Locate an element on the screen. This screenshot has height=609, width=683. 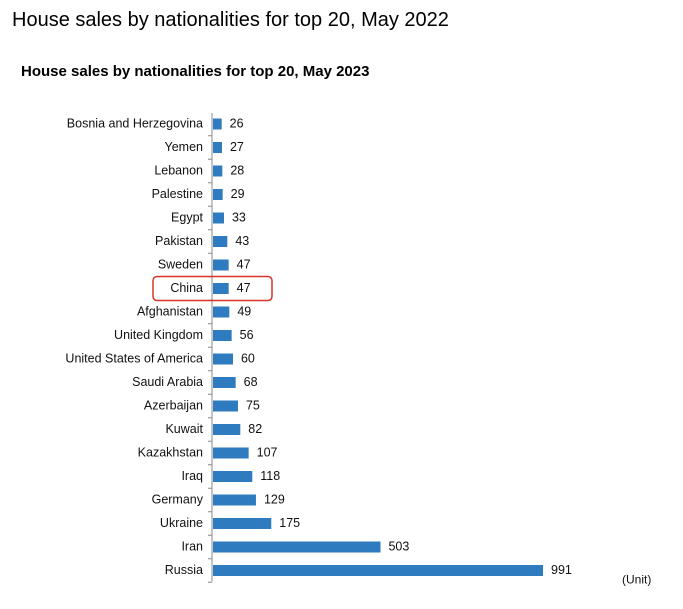
category-label: Iran is located at coordinates (192, 546).